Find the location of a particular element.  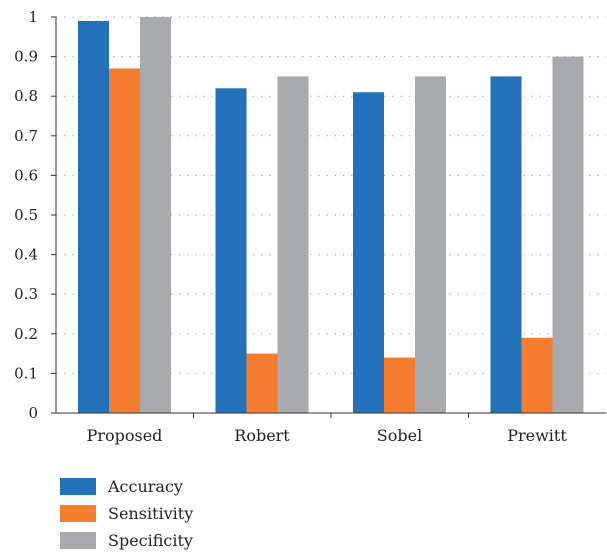

legend-item-specificity: Specificity is located at coordinates (126, 540).